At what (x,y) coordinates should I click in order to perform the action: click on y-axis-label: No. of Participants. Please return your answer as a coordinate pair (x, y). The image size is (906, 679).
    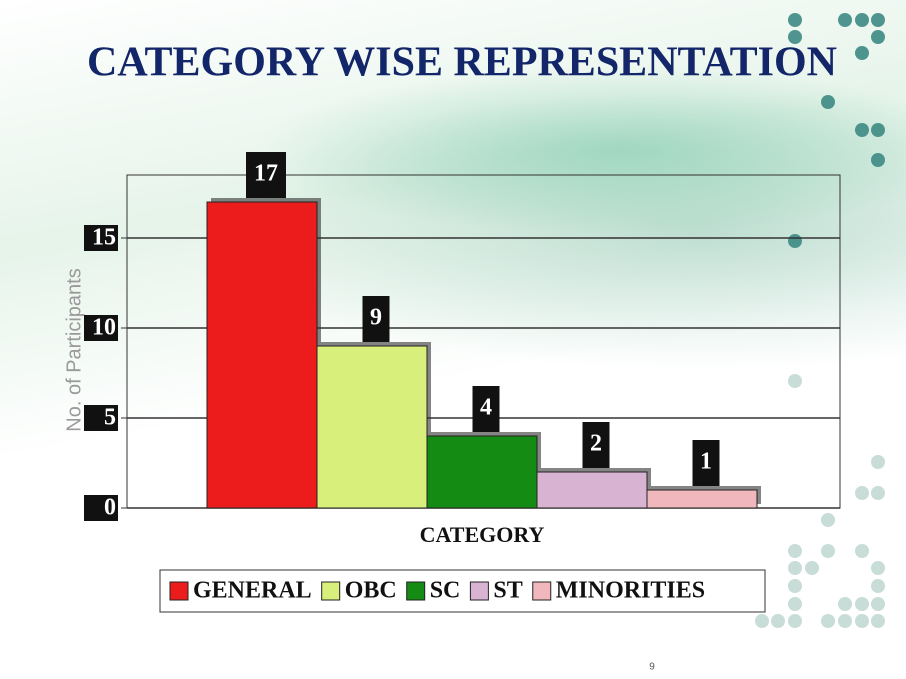
    Looking at the image, I should click on (74, 349).